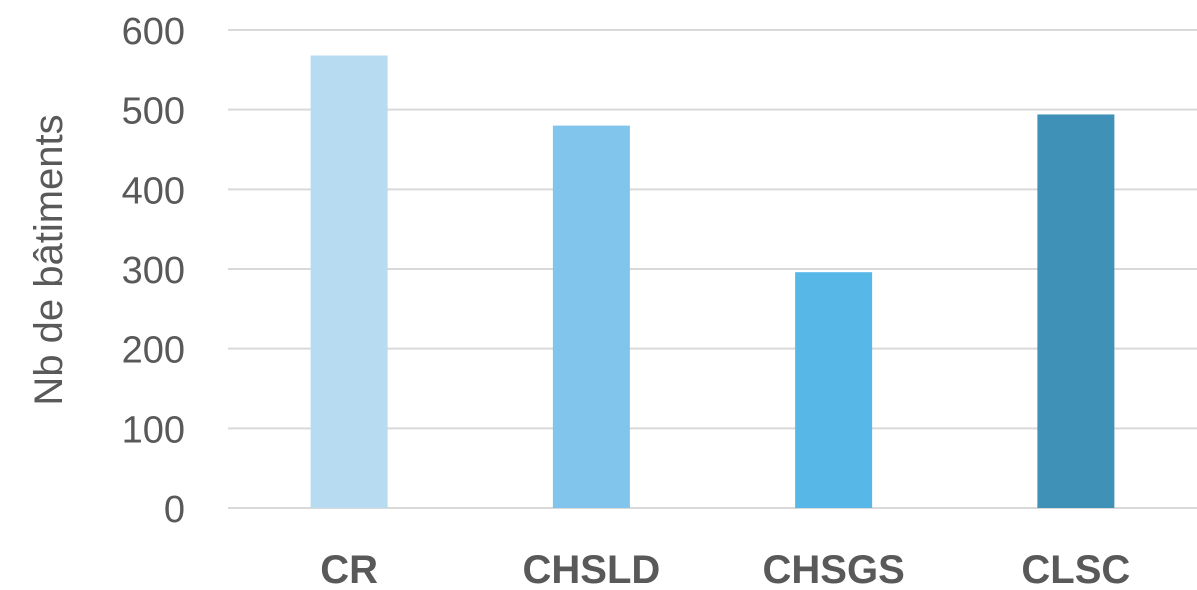 The width and height of the screenshot is (1197, 590). What do you see at coordinates (834, 569) in the screenshot?
I see `x-category-label: CHSGS` at bounding box center [834, 569].